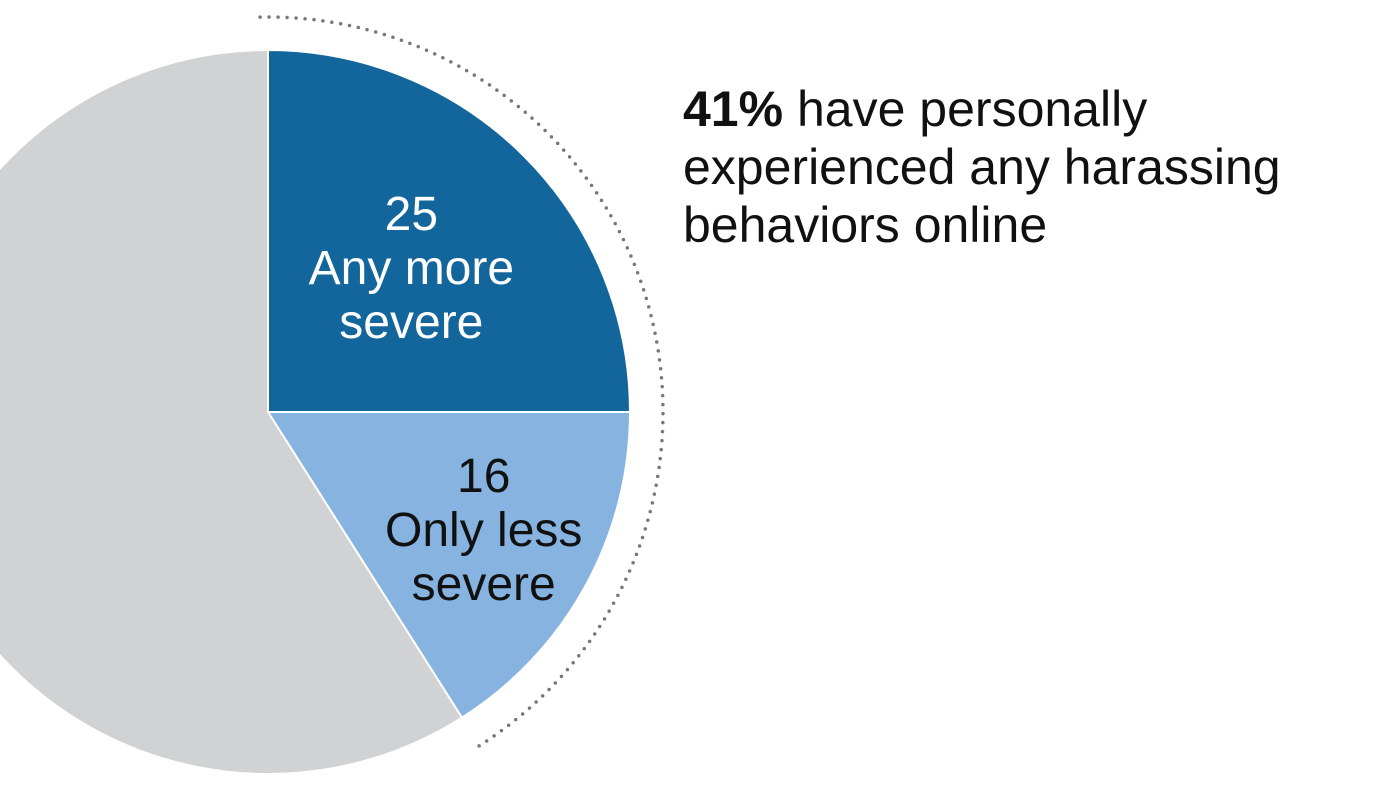 The image size is (1400, 789). Describe the element at coordinates (411, 295) in the screenshot. I see `slice-name: Any more severe` at that location.